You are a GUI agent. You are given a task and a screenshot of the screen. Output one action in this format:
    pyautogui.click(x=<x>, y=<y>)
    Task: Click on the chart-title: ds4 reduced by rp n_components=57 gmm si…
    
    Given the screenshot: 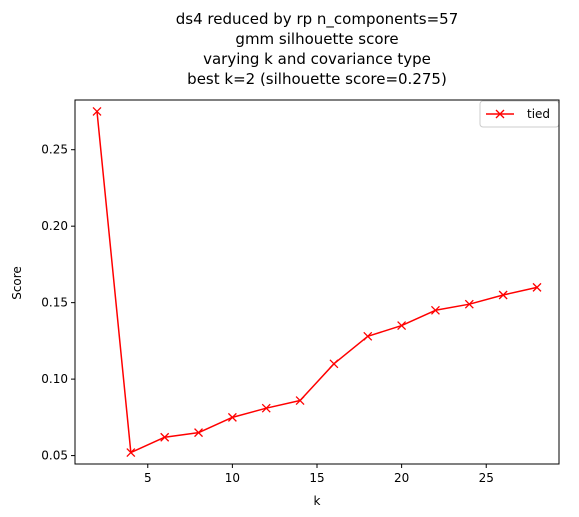 What is the action you would take?
    pyautogui.click(x=317, y=49)
    